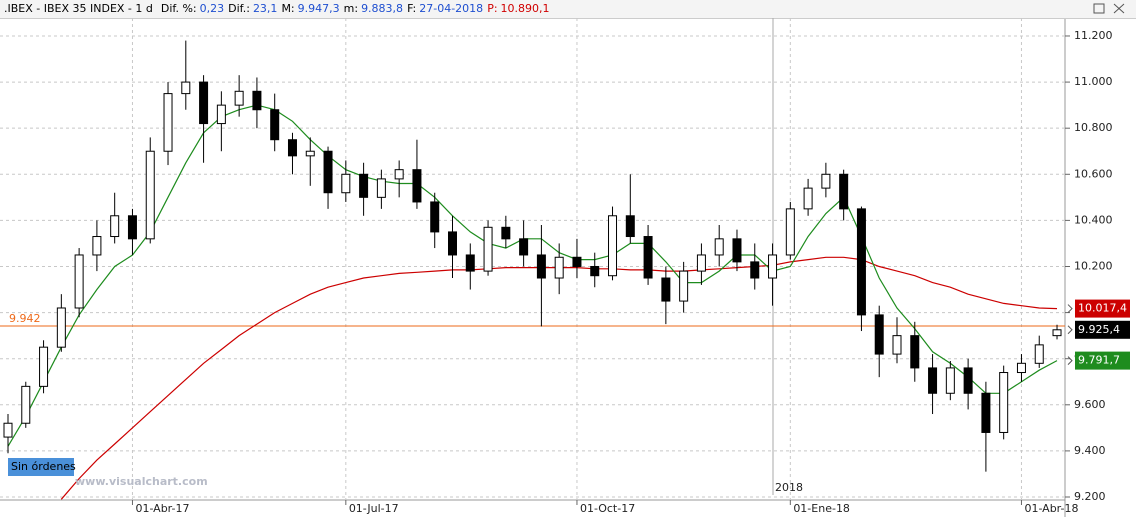  What do you see at coordinates (1090, 496) in the screenshot?
I see `y-tick-label: 9.200` at bounding box center [1090, 496].